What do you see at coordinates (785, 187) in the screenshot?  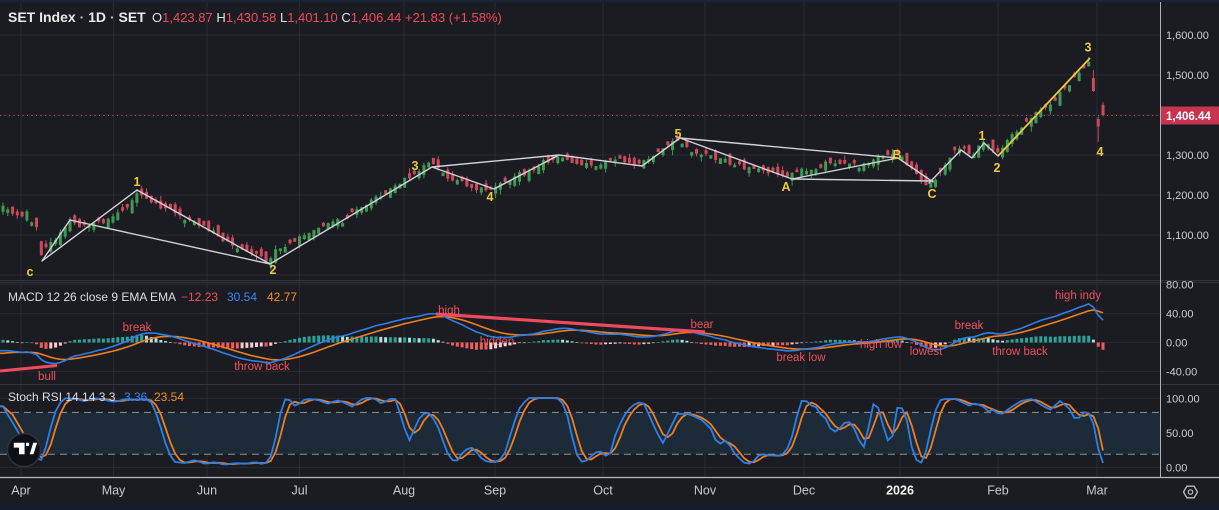 I see `svg-text: A` at bounding box center [785, 187].